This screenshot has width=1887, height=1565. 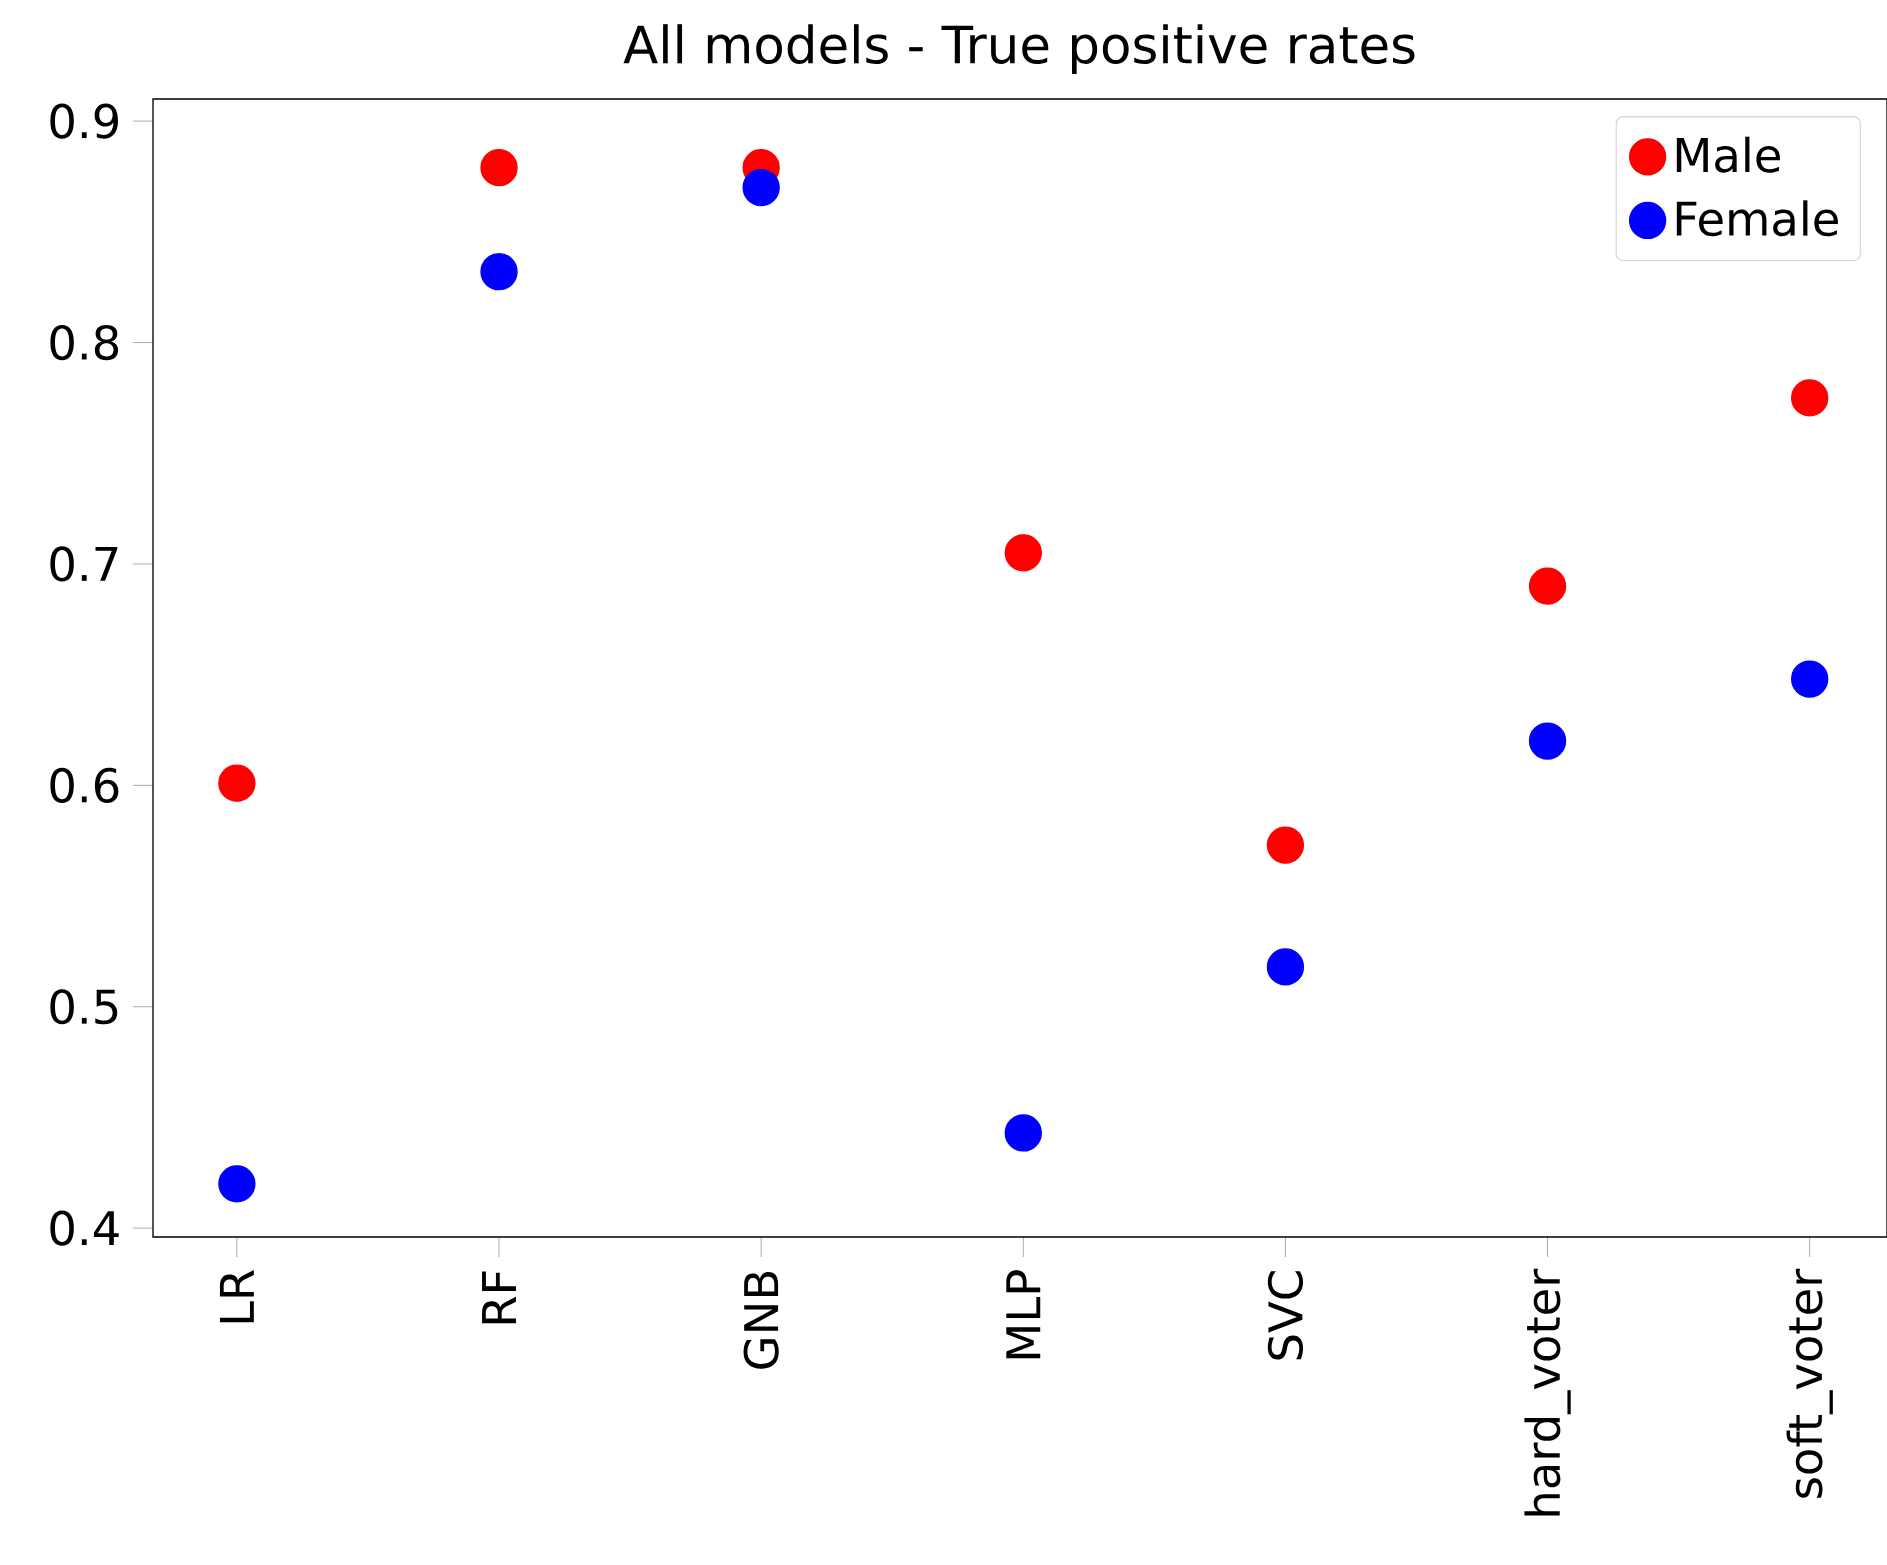 I want to click on x-tick-label: SVC, so click(x=1285, y=1315).